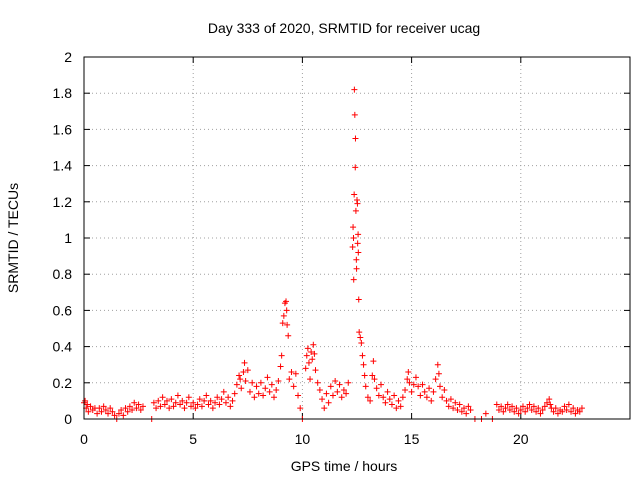 The height and width of the screenshot is (480, 640). What do you see at coordinates (63, 93) in the screenshot?
I see `y-tick-label: 1.8` at bounding box center [63, 93].